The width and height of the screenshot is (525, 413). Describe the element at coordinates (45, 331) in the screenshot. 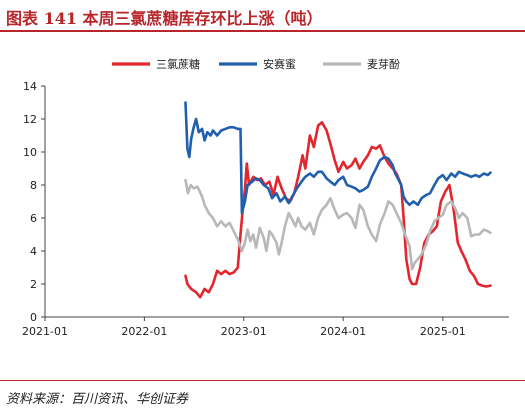

I see `x-tick-label: 2021-01` at that location.